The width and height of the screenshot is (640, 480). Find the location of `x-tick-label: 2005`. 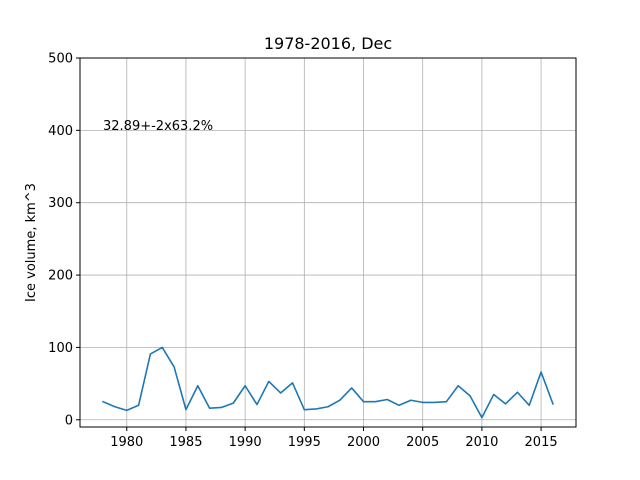

x-tick-label: 2005 is located at coordinates (422, 442).